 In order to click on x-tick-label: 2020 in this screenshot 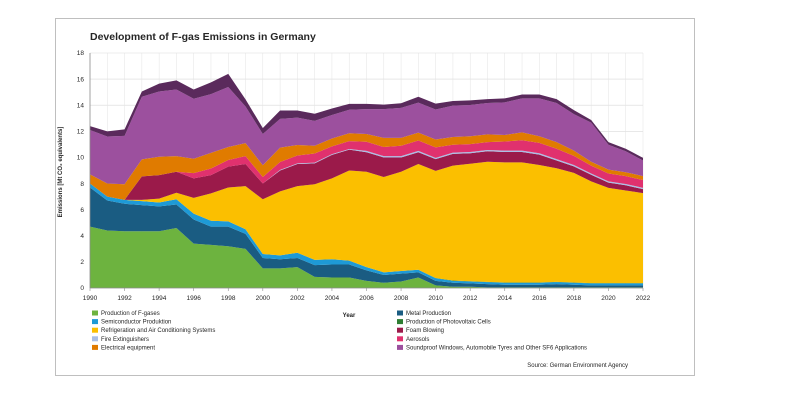, I will do `click(608, 298)`.